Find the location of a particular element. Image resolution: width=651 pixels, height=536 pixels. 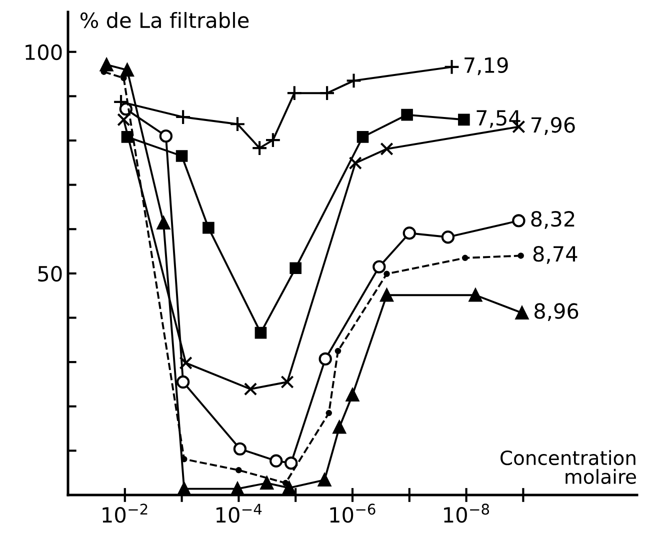

series-label: 7,54 is located at coordinates (498, 119).